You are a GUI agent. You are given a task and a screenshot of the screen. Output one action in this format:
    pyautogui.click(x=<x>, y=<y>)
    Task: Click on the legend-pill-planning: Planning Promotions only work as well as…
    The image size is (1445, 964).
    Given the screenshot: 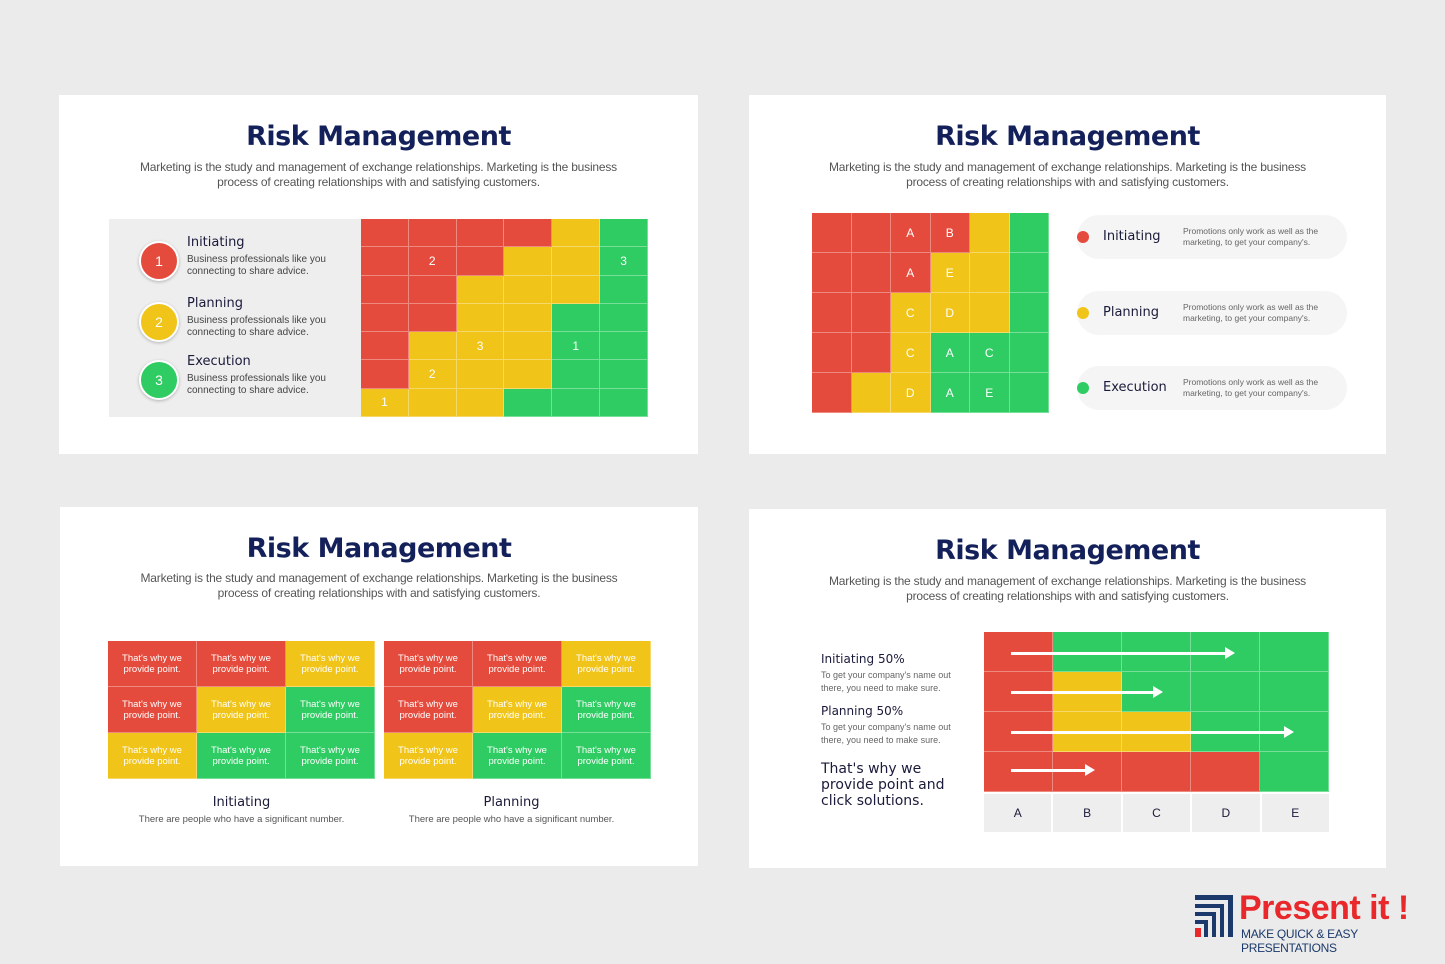 What is the action you would take?
    pyautogui.click(x=1212, y=313)
    